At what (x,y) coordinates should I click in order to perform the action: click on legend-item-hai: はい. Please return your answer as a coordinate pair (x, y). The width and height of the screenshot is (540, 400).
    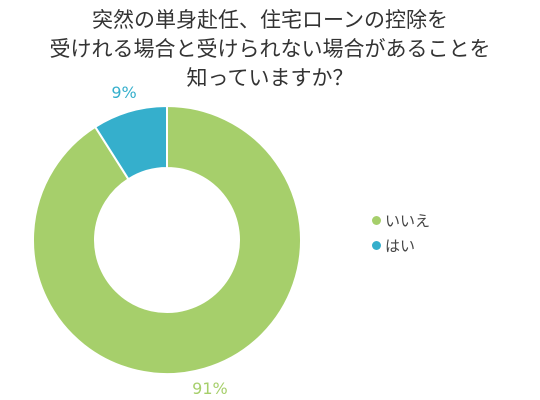
    Looking at the image, I should click on (401, 245).